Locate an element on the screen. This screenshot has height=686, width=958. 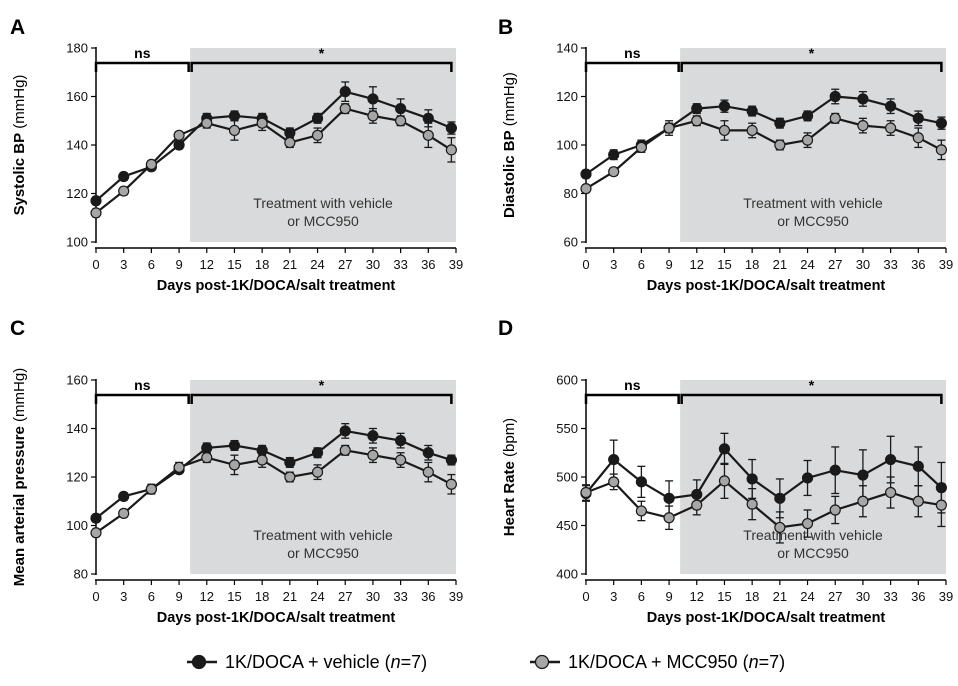
x-tick-label: 24 is located at coordinates (317, 264).